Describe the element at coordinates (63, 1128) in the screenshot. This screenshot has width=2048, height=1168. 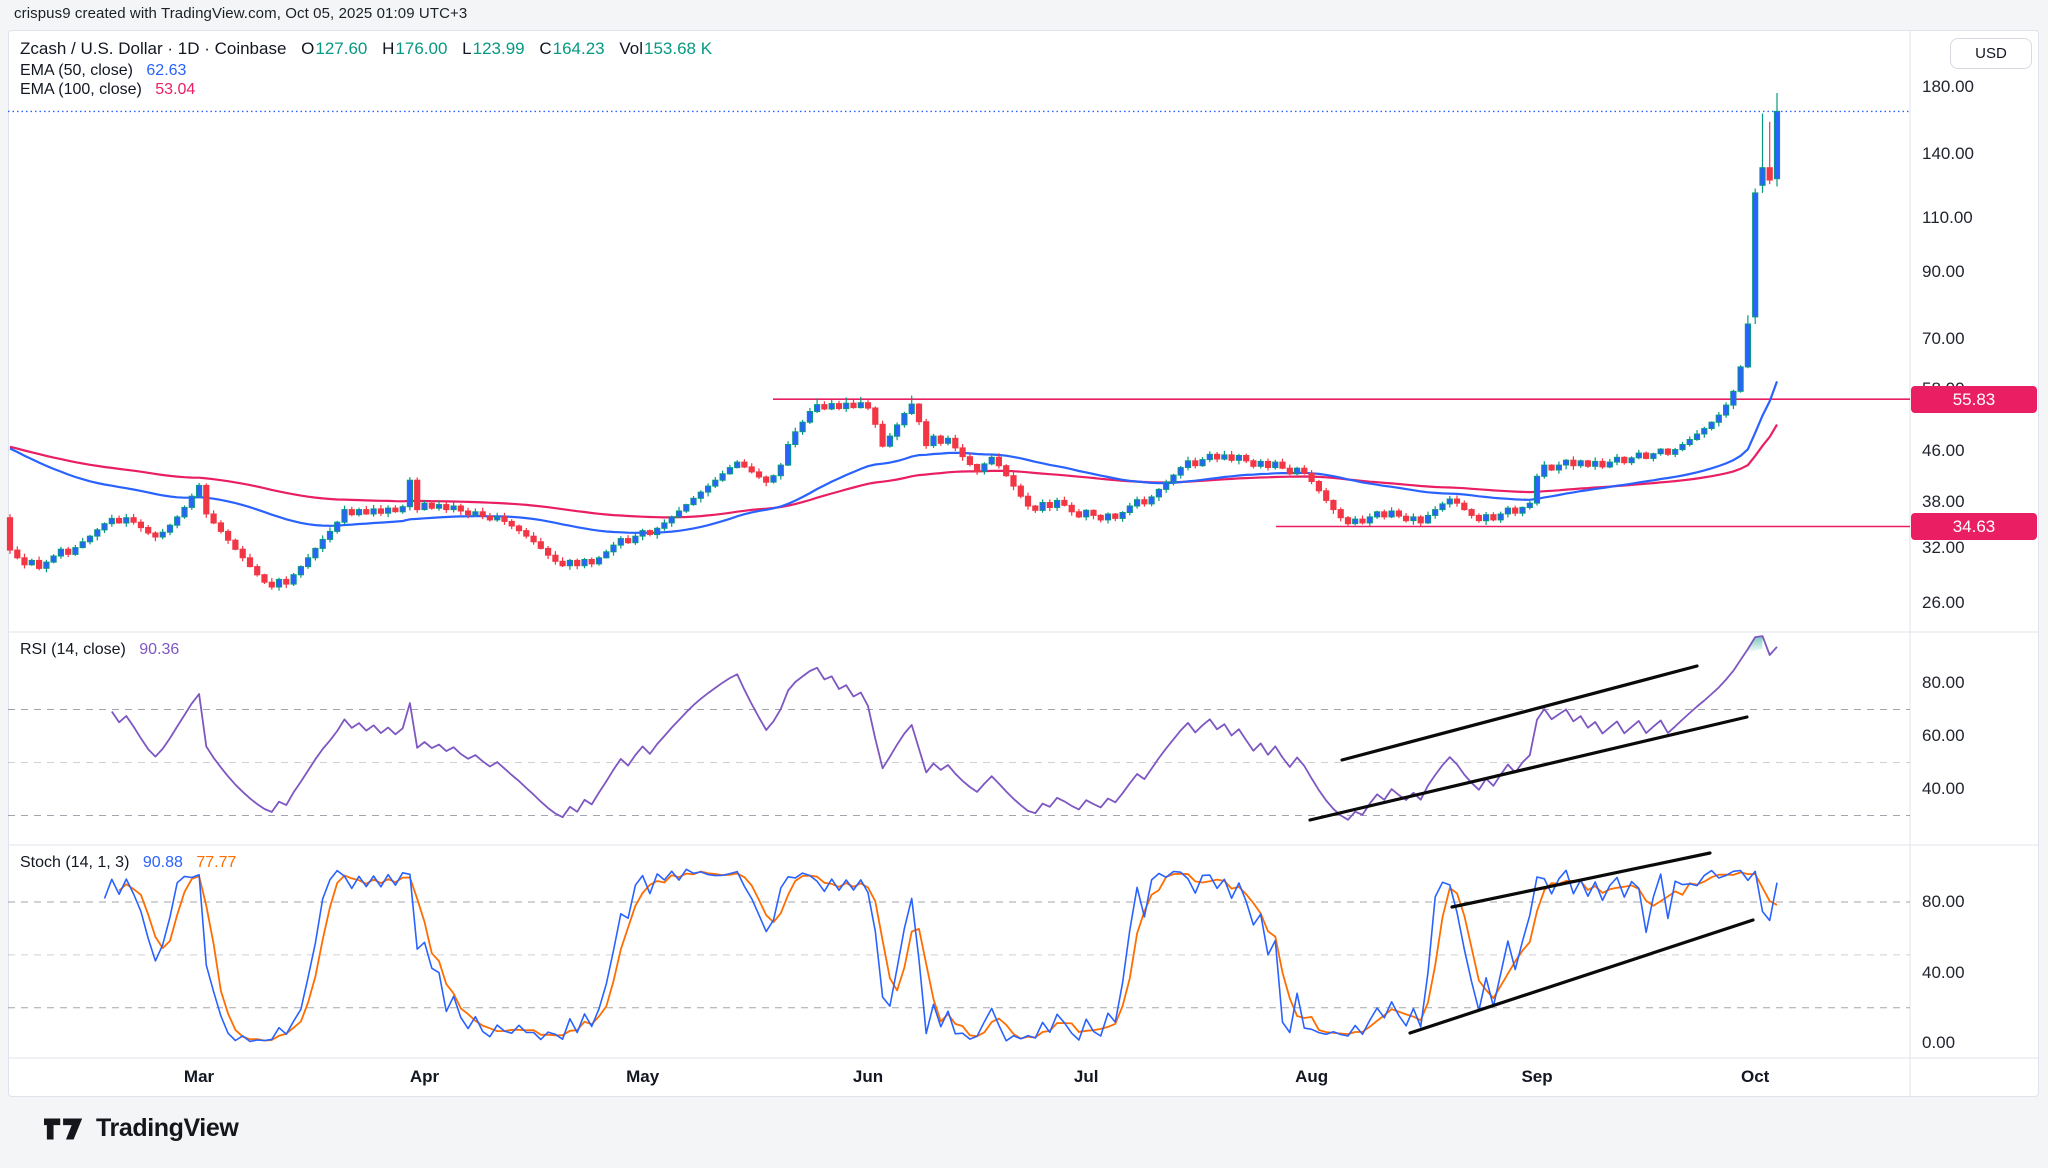
I see `tradingview-logo-icon` at that location.